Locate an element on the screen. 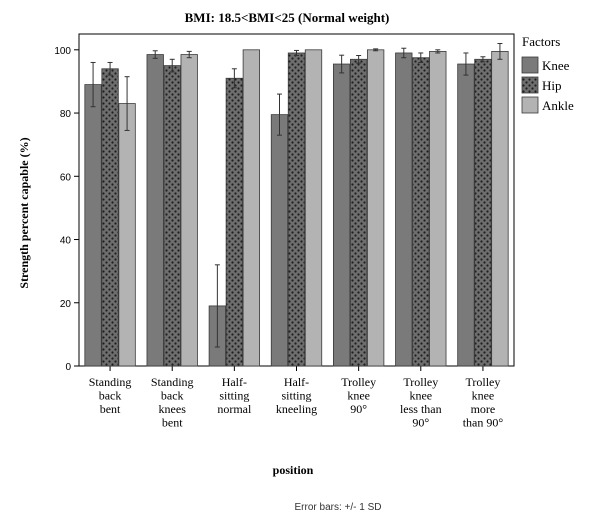 This screenshot has width=590, height=518. y-tick-label: 20 is located at coordinates (66, 304).